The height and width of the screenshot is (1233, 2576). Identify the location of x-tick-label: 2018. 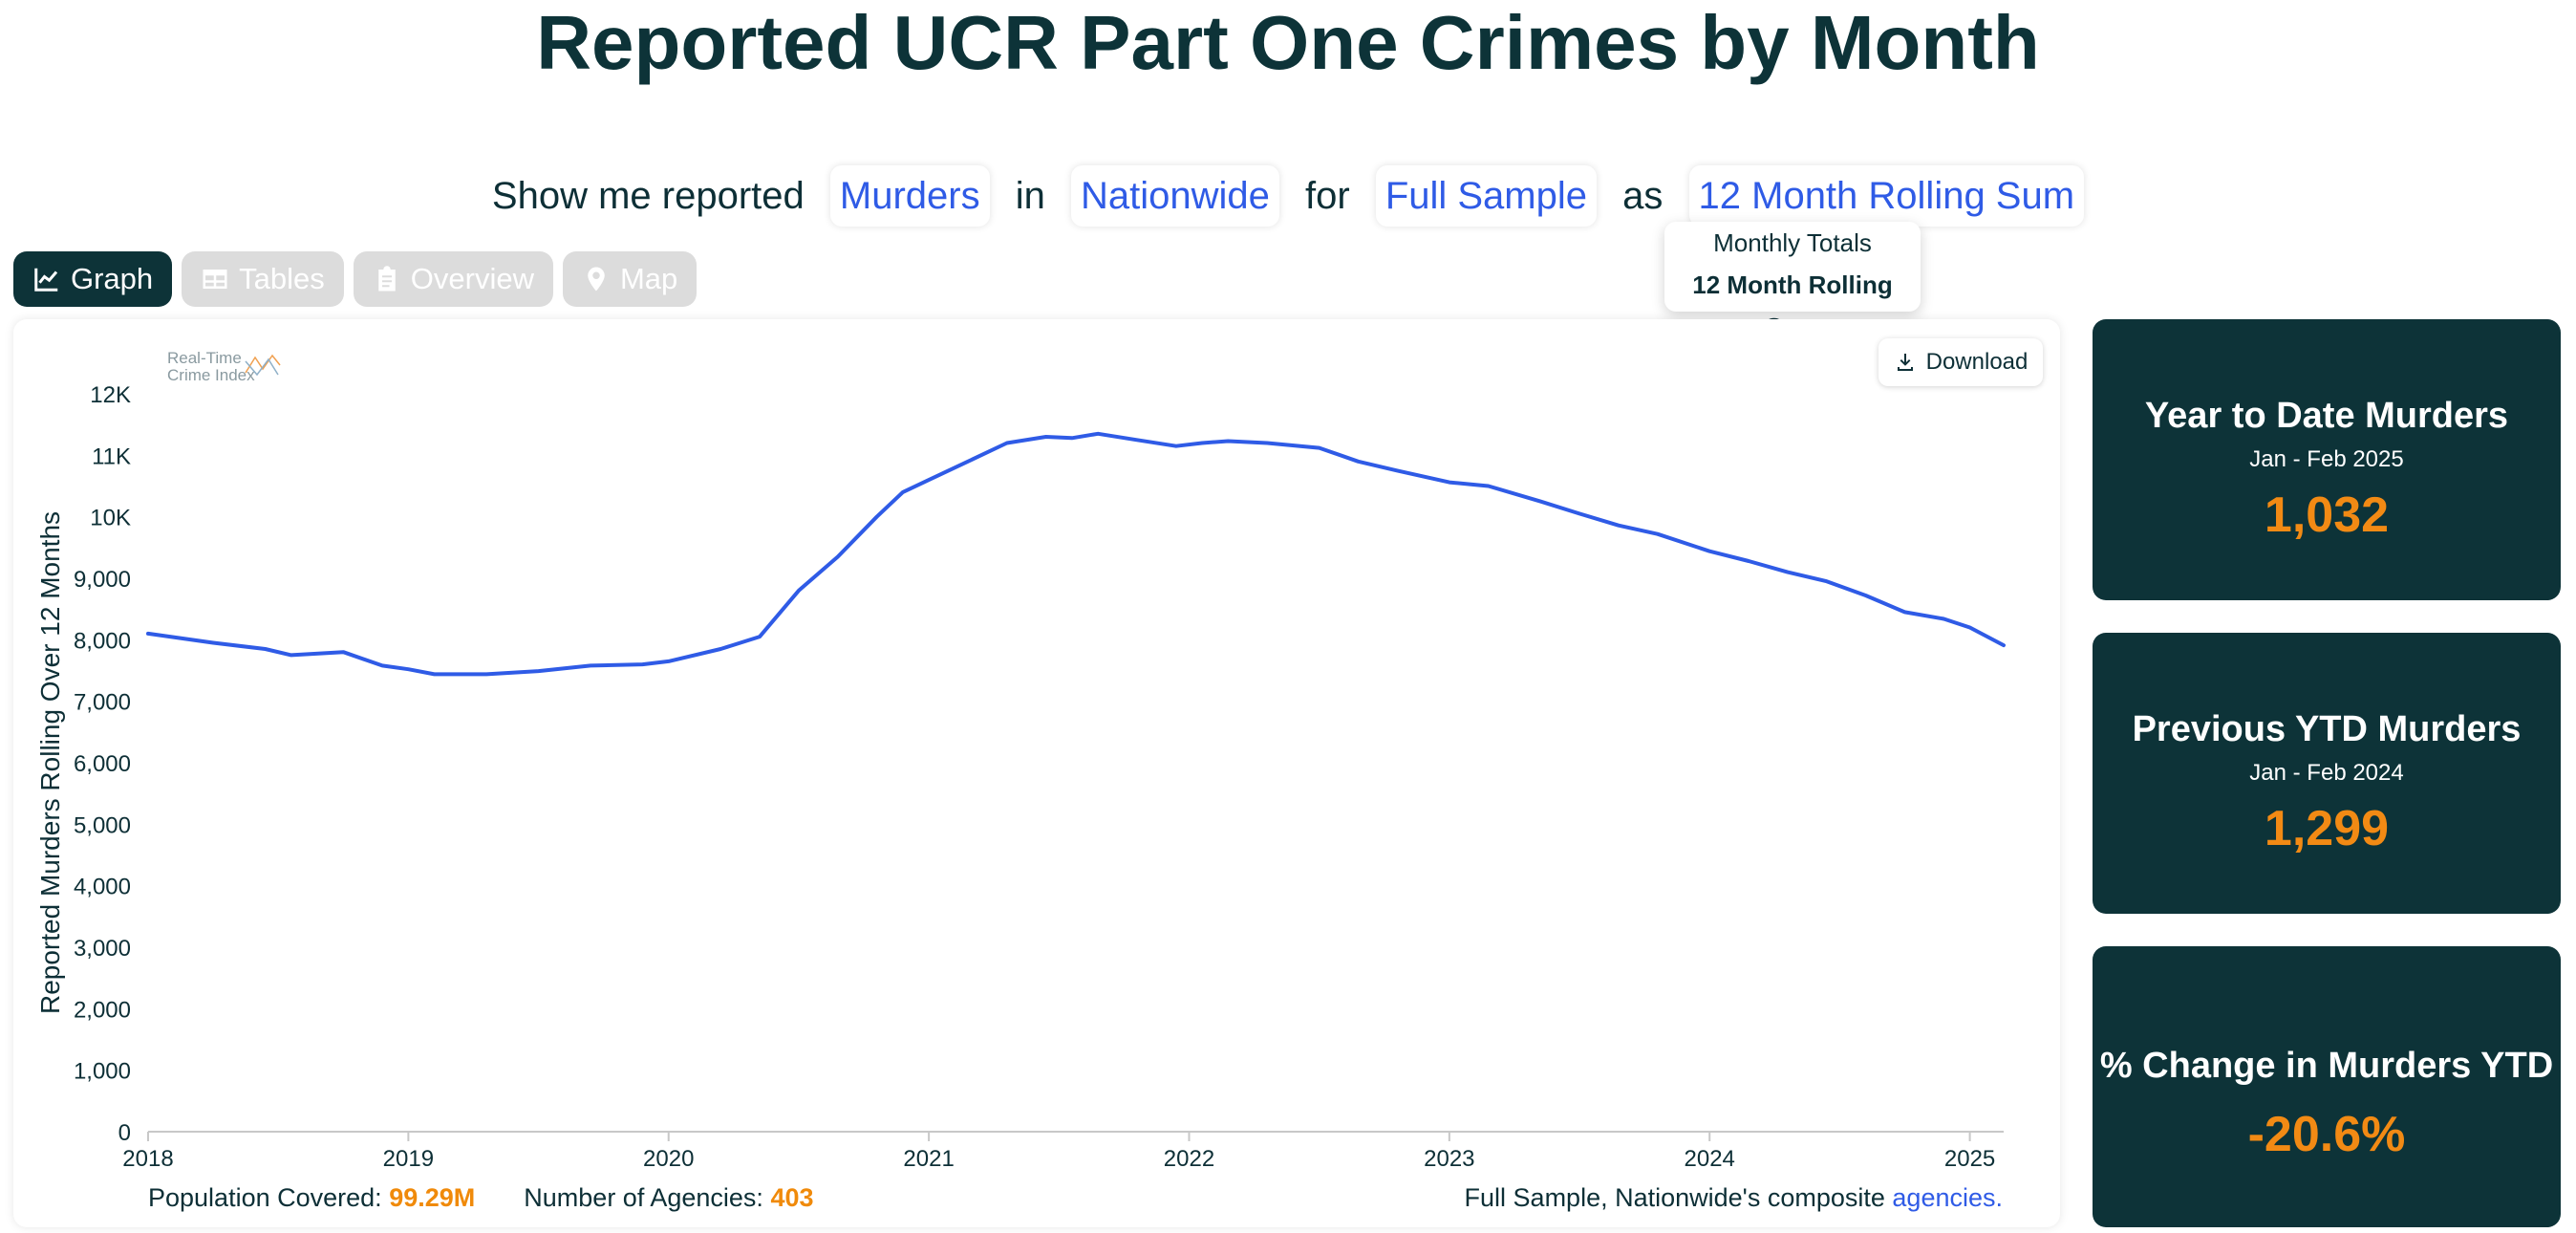
(147, 1159).